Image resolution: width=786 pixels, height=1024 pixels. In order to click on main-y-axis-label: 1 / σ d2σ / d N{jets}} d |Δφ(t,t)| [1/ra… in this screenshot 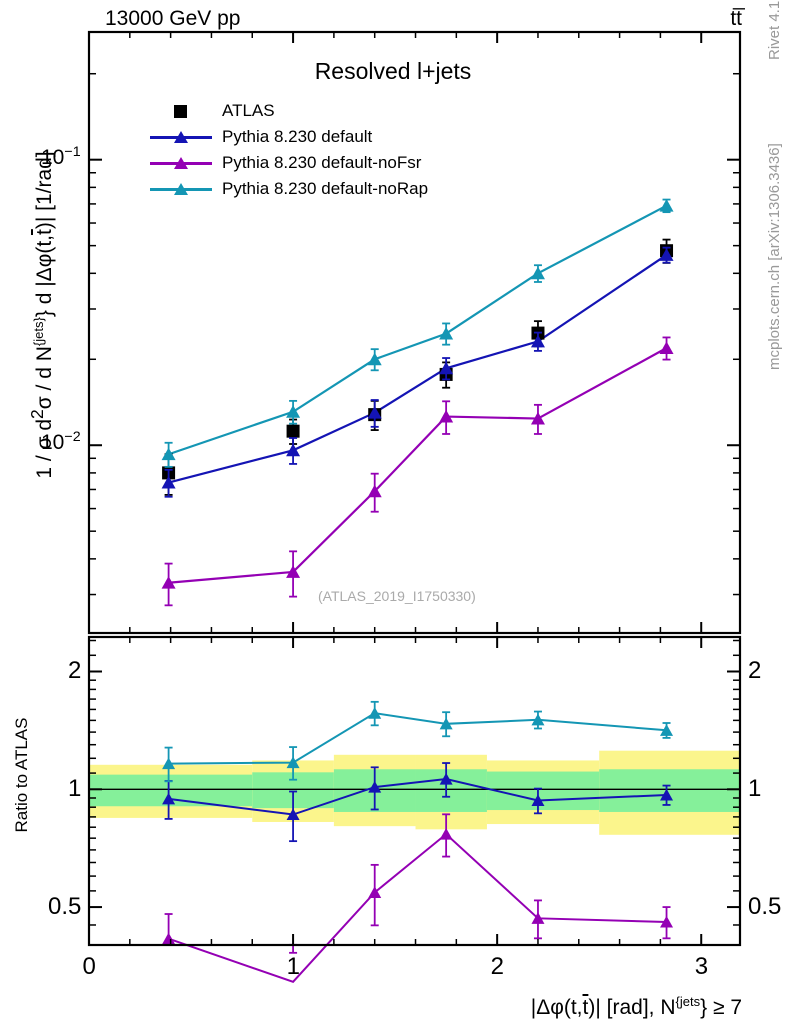, I will do `click(41, 315)`.